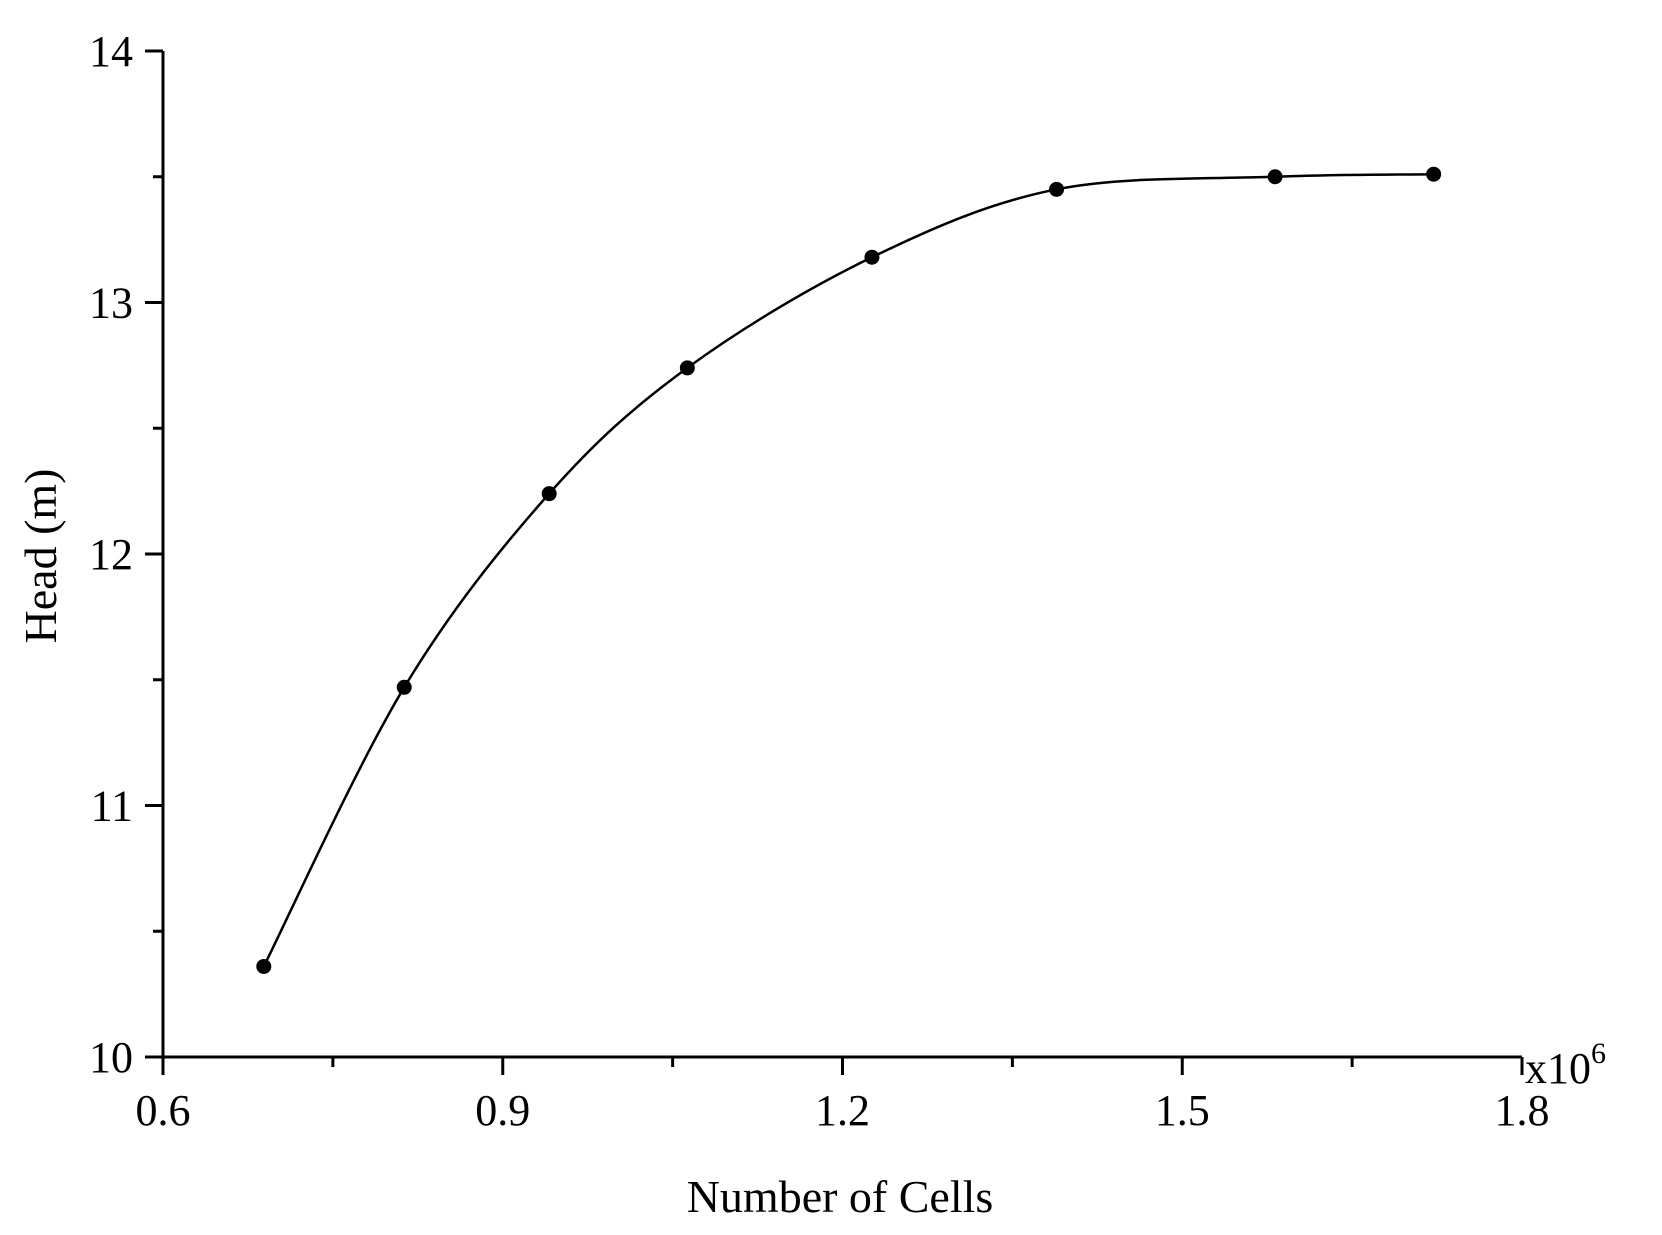 The width and height of the screenshot is (1662, 1235). What do you see at coordinates (111, 1057) in the screenshot?
I see `y-tick-label: 10` at bounding box center [111, 1057].